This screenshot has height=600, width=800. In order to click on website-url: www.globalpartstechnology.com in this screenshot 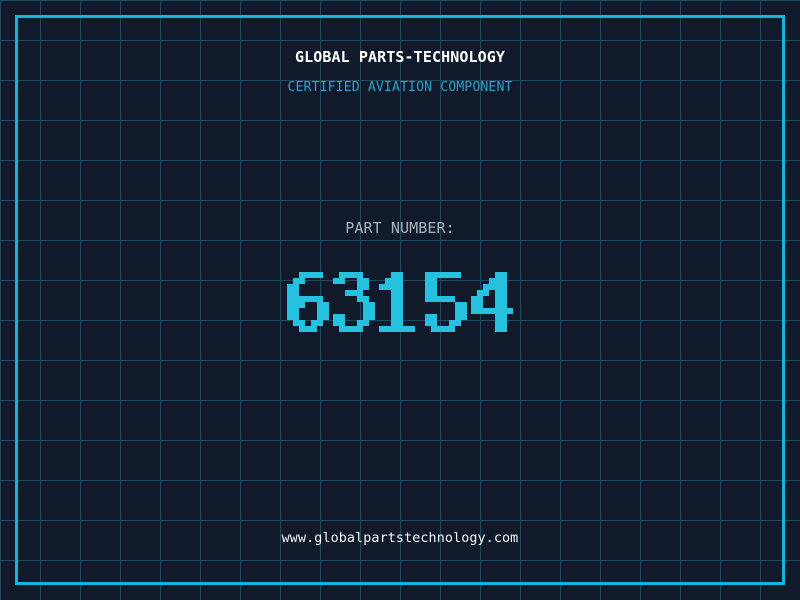, I will do `click(400, 538)`.